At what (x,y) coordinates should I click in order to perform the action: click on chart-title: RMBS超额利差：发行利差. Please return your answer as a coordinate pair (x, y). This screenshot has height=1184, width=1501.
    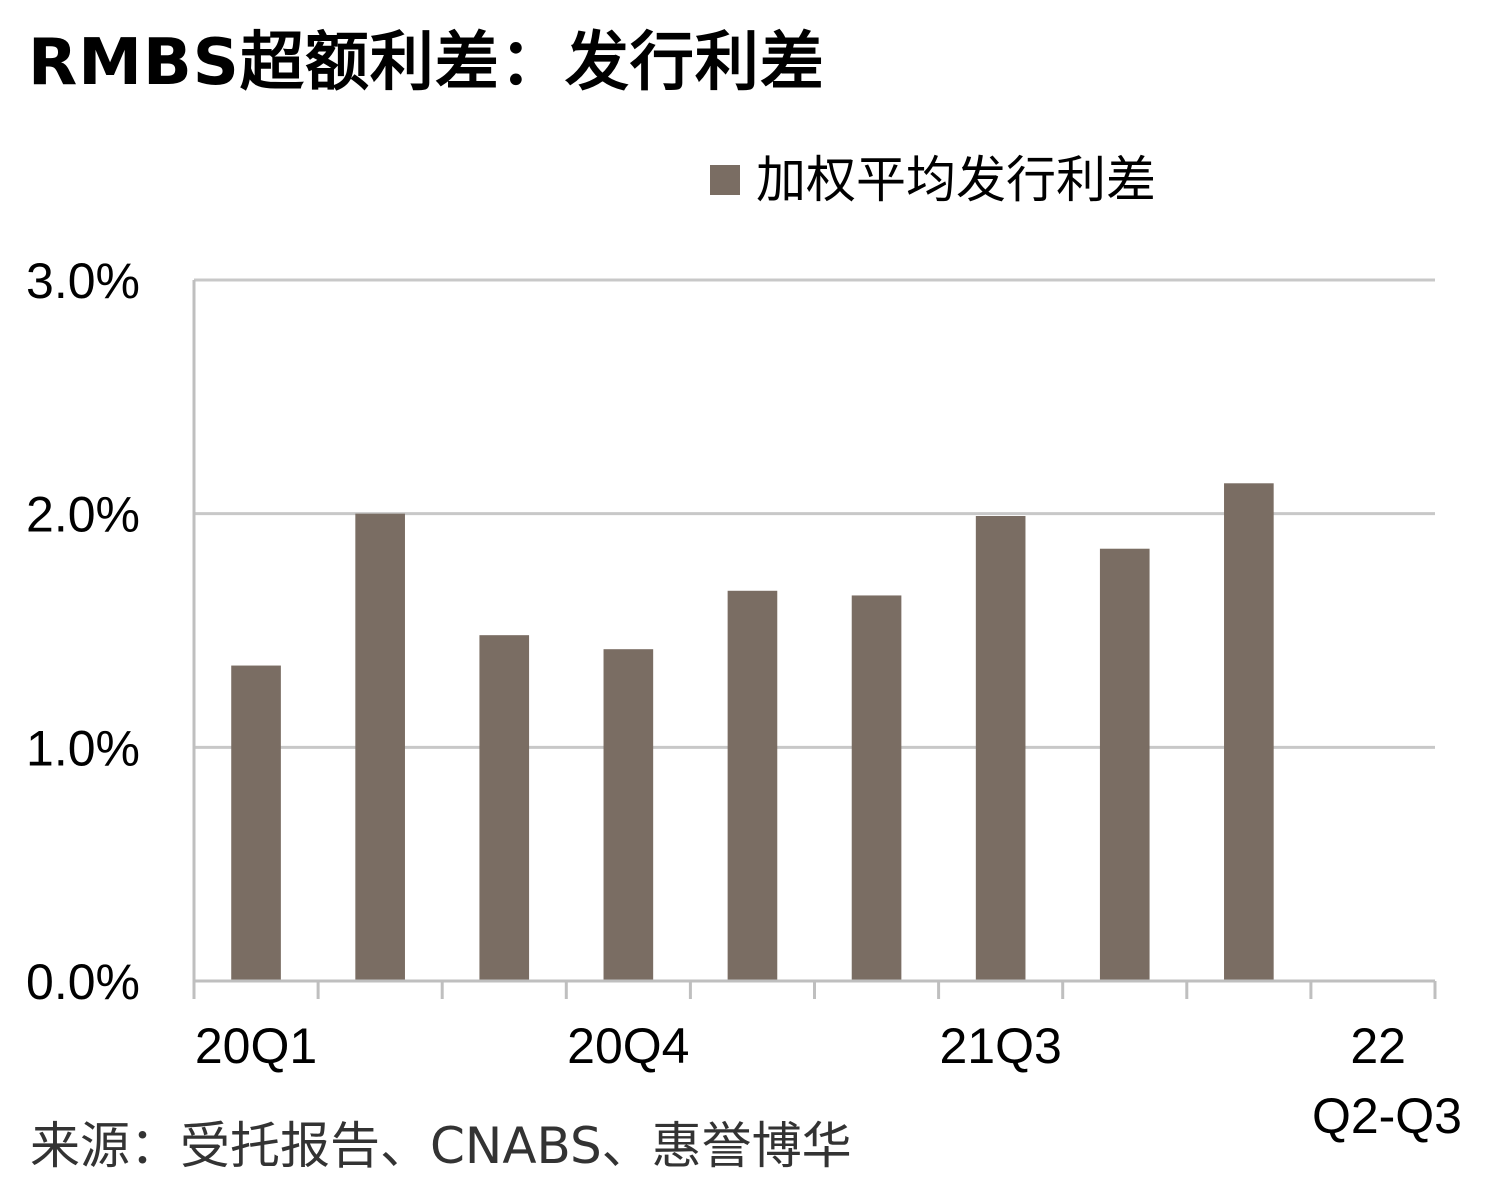
    Looking at the image, I should click on (426, 63).